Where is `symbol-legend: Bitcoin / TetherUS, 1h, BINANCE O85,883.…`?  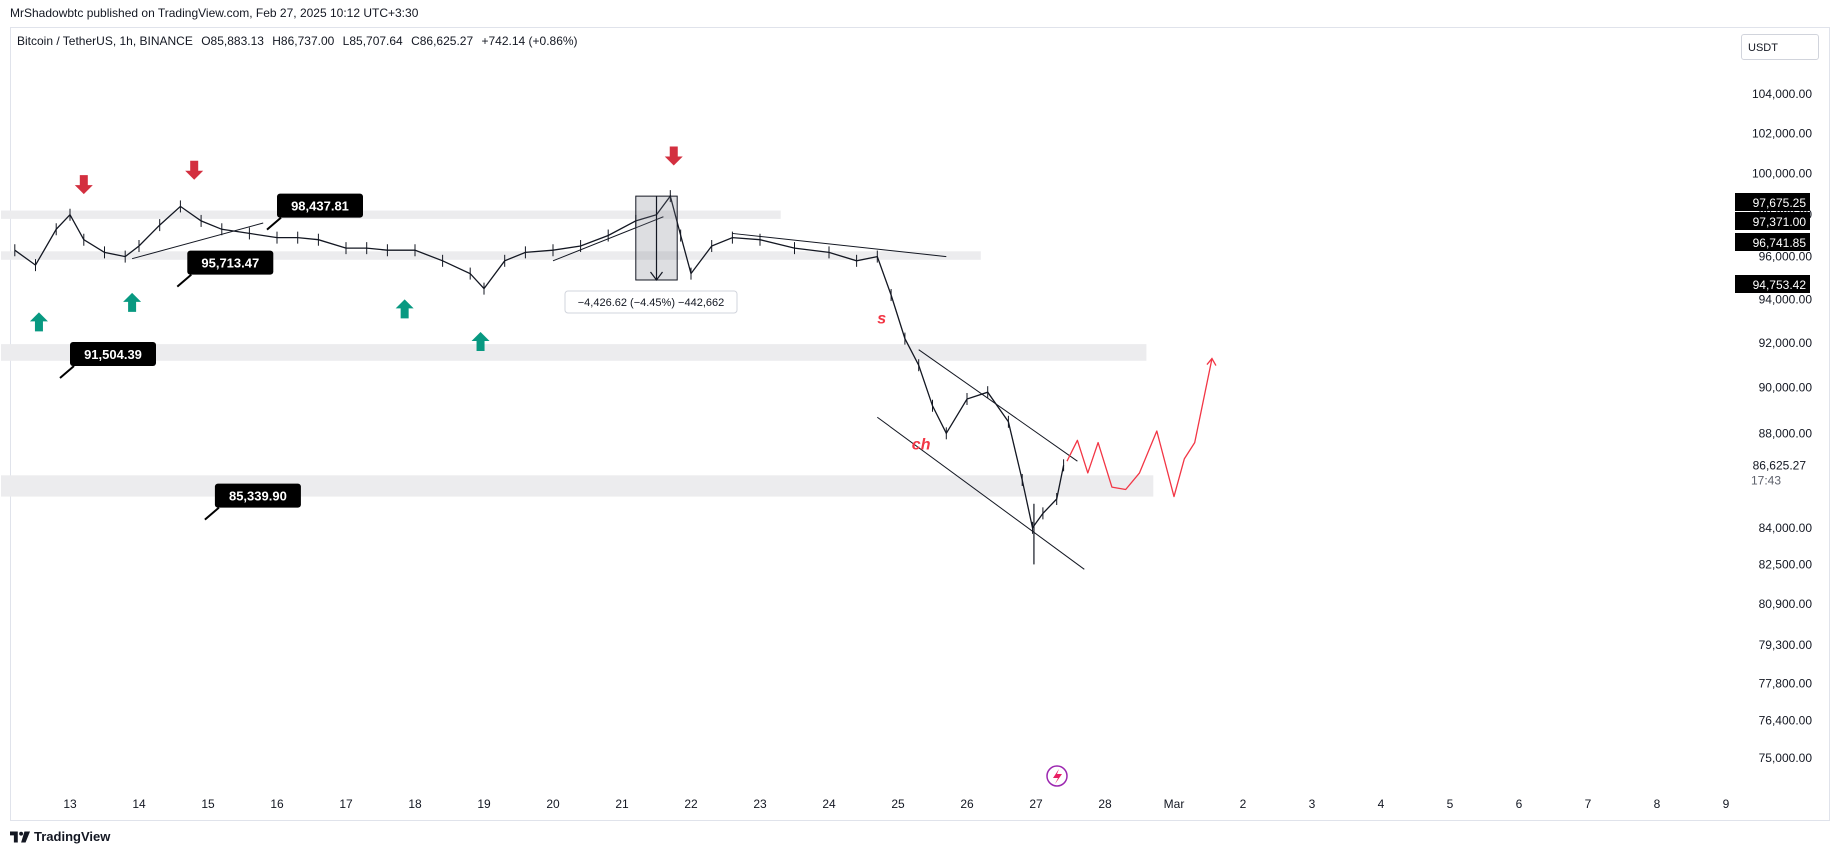
symbol-legend: Bitcoin / TetherUS, 1h, BINANCE O85,883.… is located at coordinates (300, 41).